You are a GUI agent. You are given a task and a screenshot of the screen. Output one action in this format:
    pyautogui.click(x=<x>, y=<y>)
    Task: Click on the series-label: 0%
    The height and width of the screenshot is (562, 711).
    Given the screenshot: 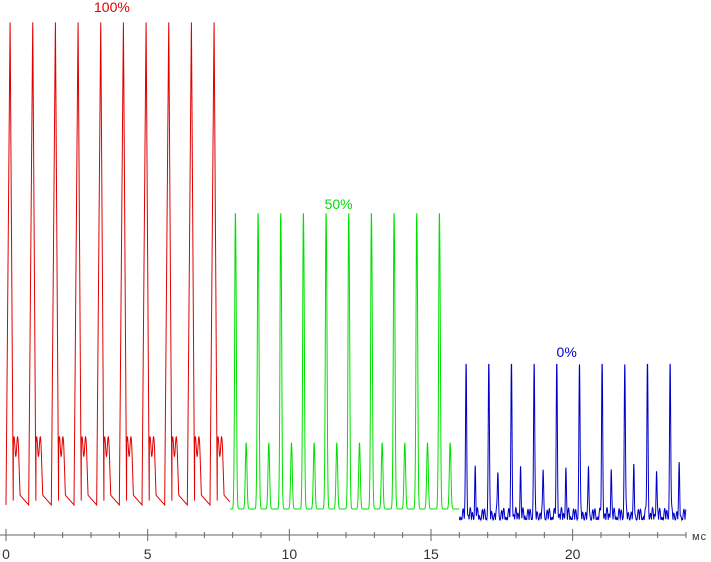 What is the action you would take?
    pyautogui.click(x=567, y=352)
    